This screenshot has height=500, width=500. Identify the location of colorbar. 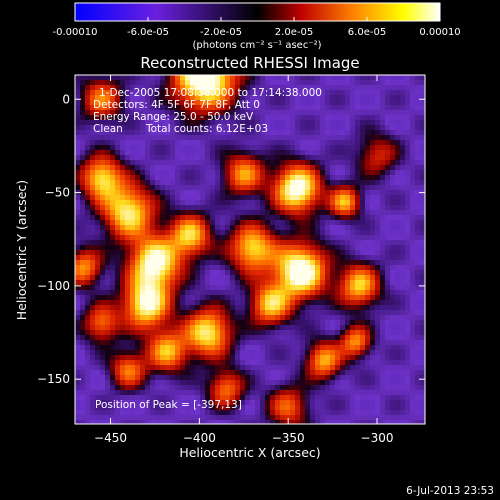
(257, 12).